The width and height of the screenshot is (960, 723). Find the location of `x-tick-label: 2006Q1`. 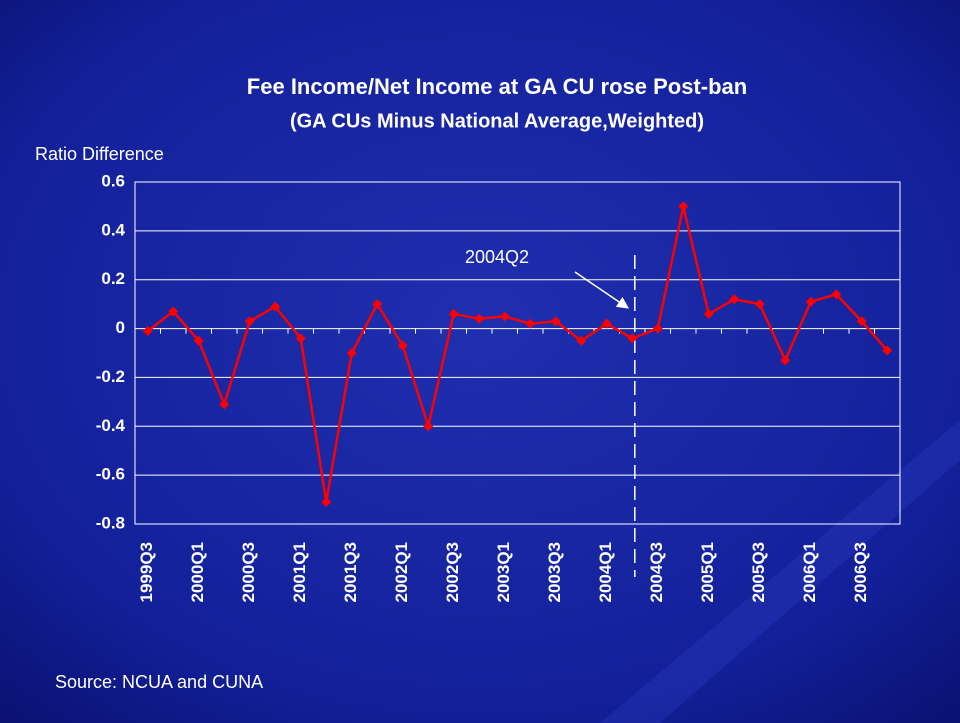

x-tick-label: 2006Q1 is located at coordinates (809, 572).